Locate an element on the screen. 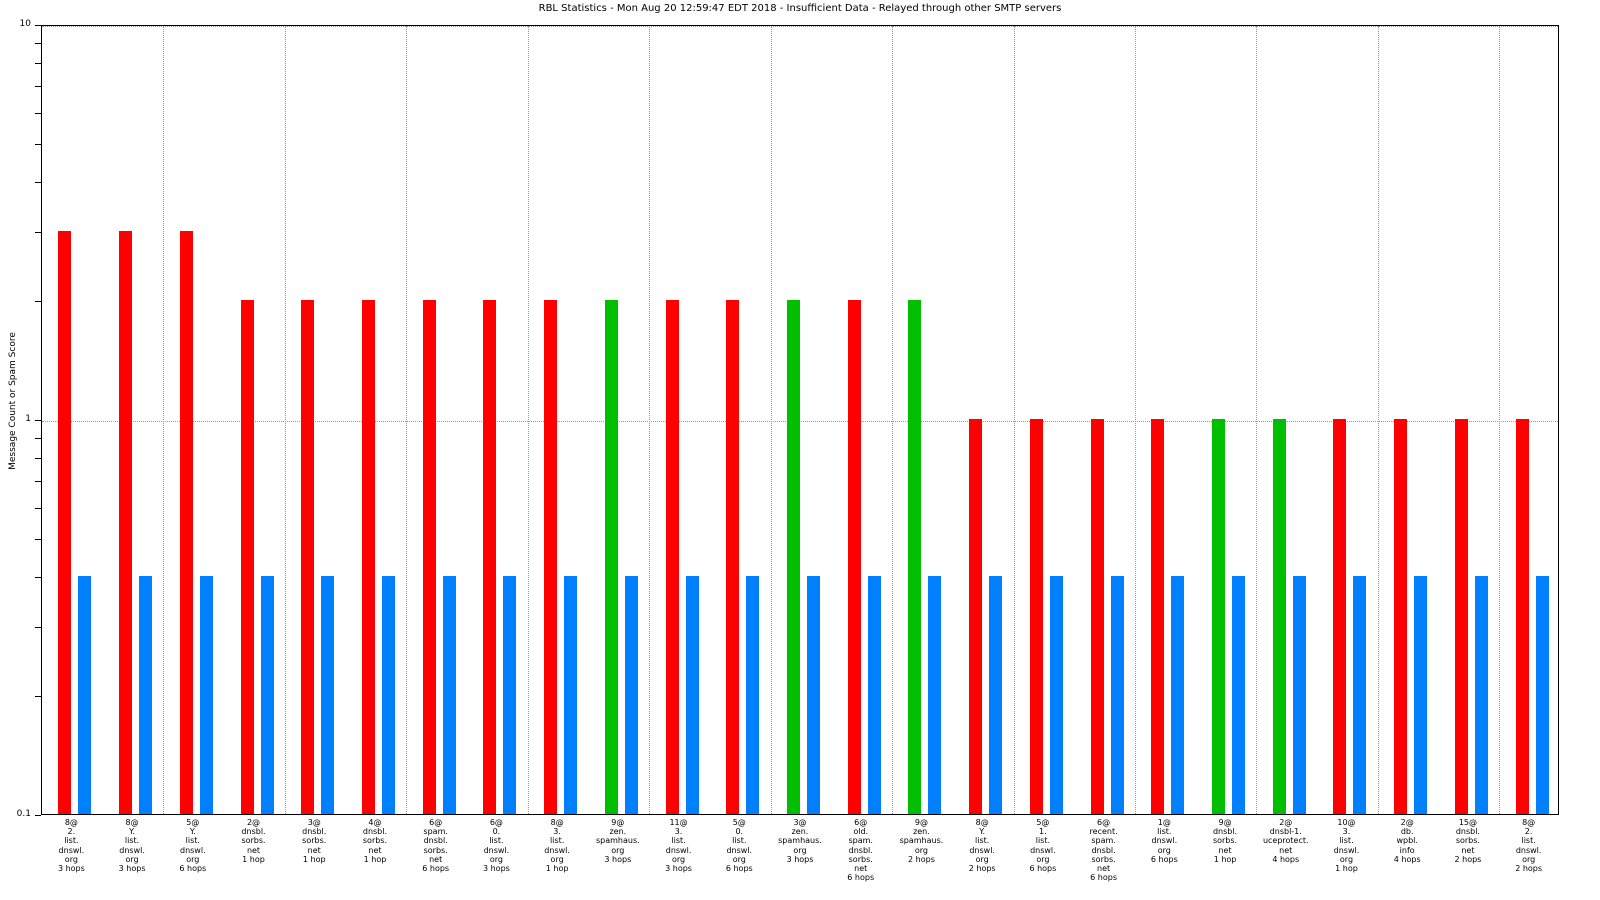 The height and width of the screenshot is (900, 1600). x-axis-tick-label: 6@ old. spam. dnsbl. sorbs. net 6 hops is located at coordinates (861, 850).